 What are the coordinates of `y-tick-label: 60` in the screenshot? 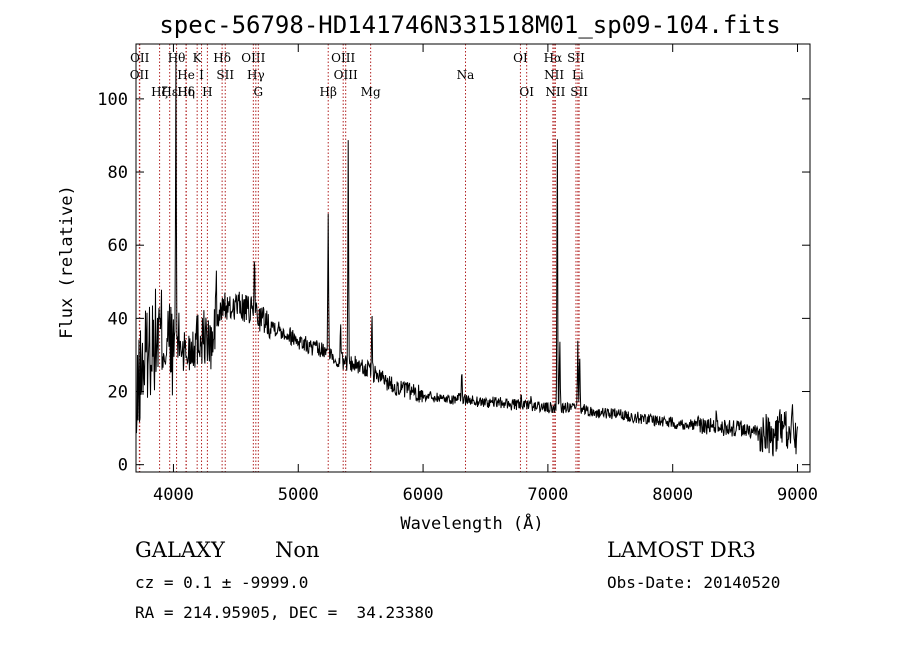 It's located at (118, 246).